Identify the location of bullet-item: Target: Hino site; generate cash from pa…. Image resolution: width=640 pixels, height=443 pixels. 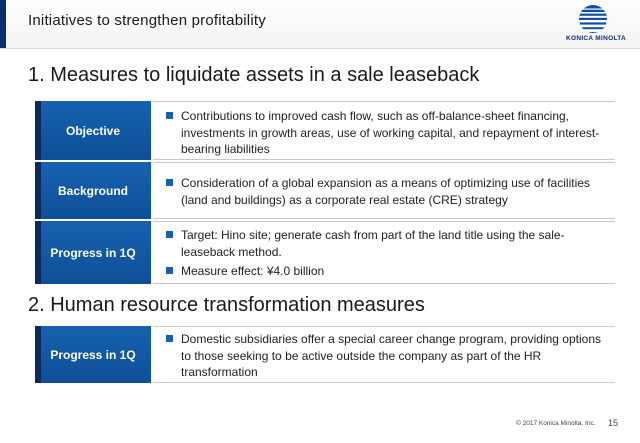
(380, 243).